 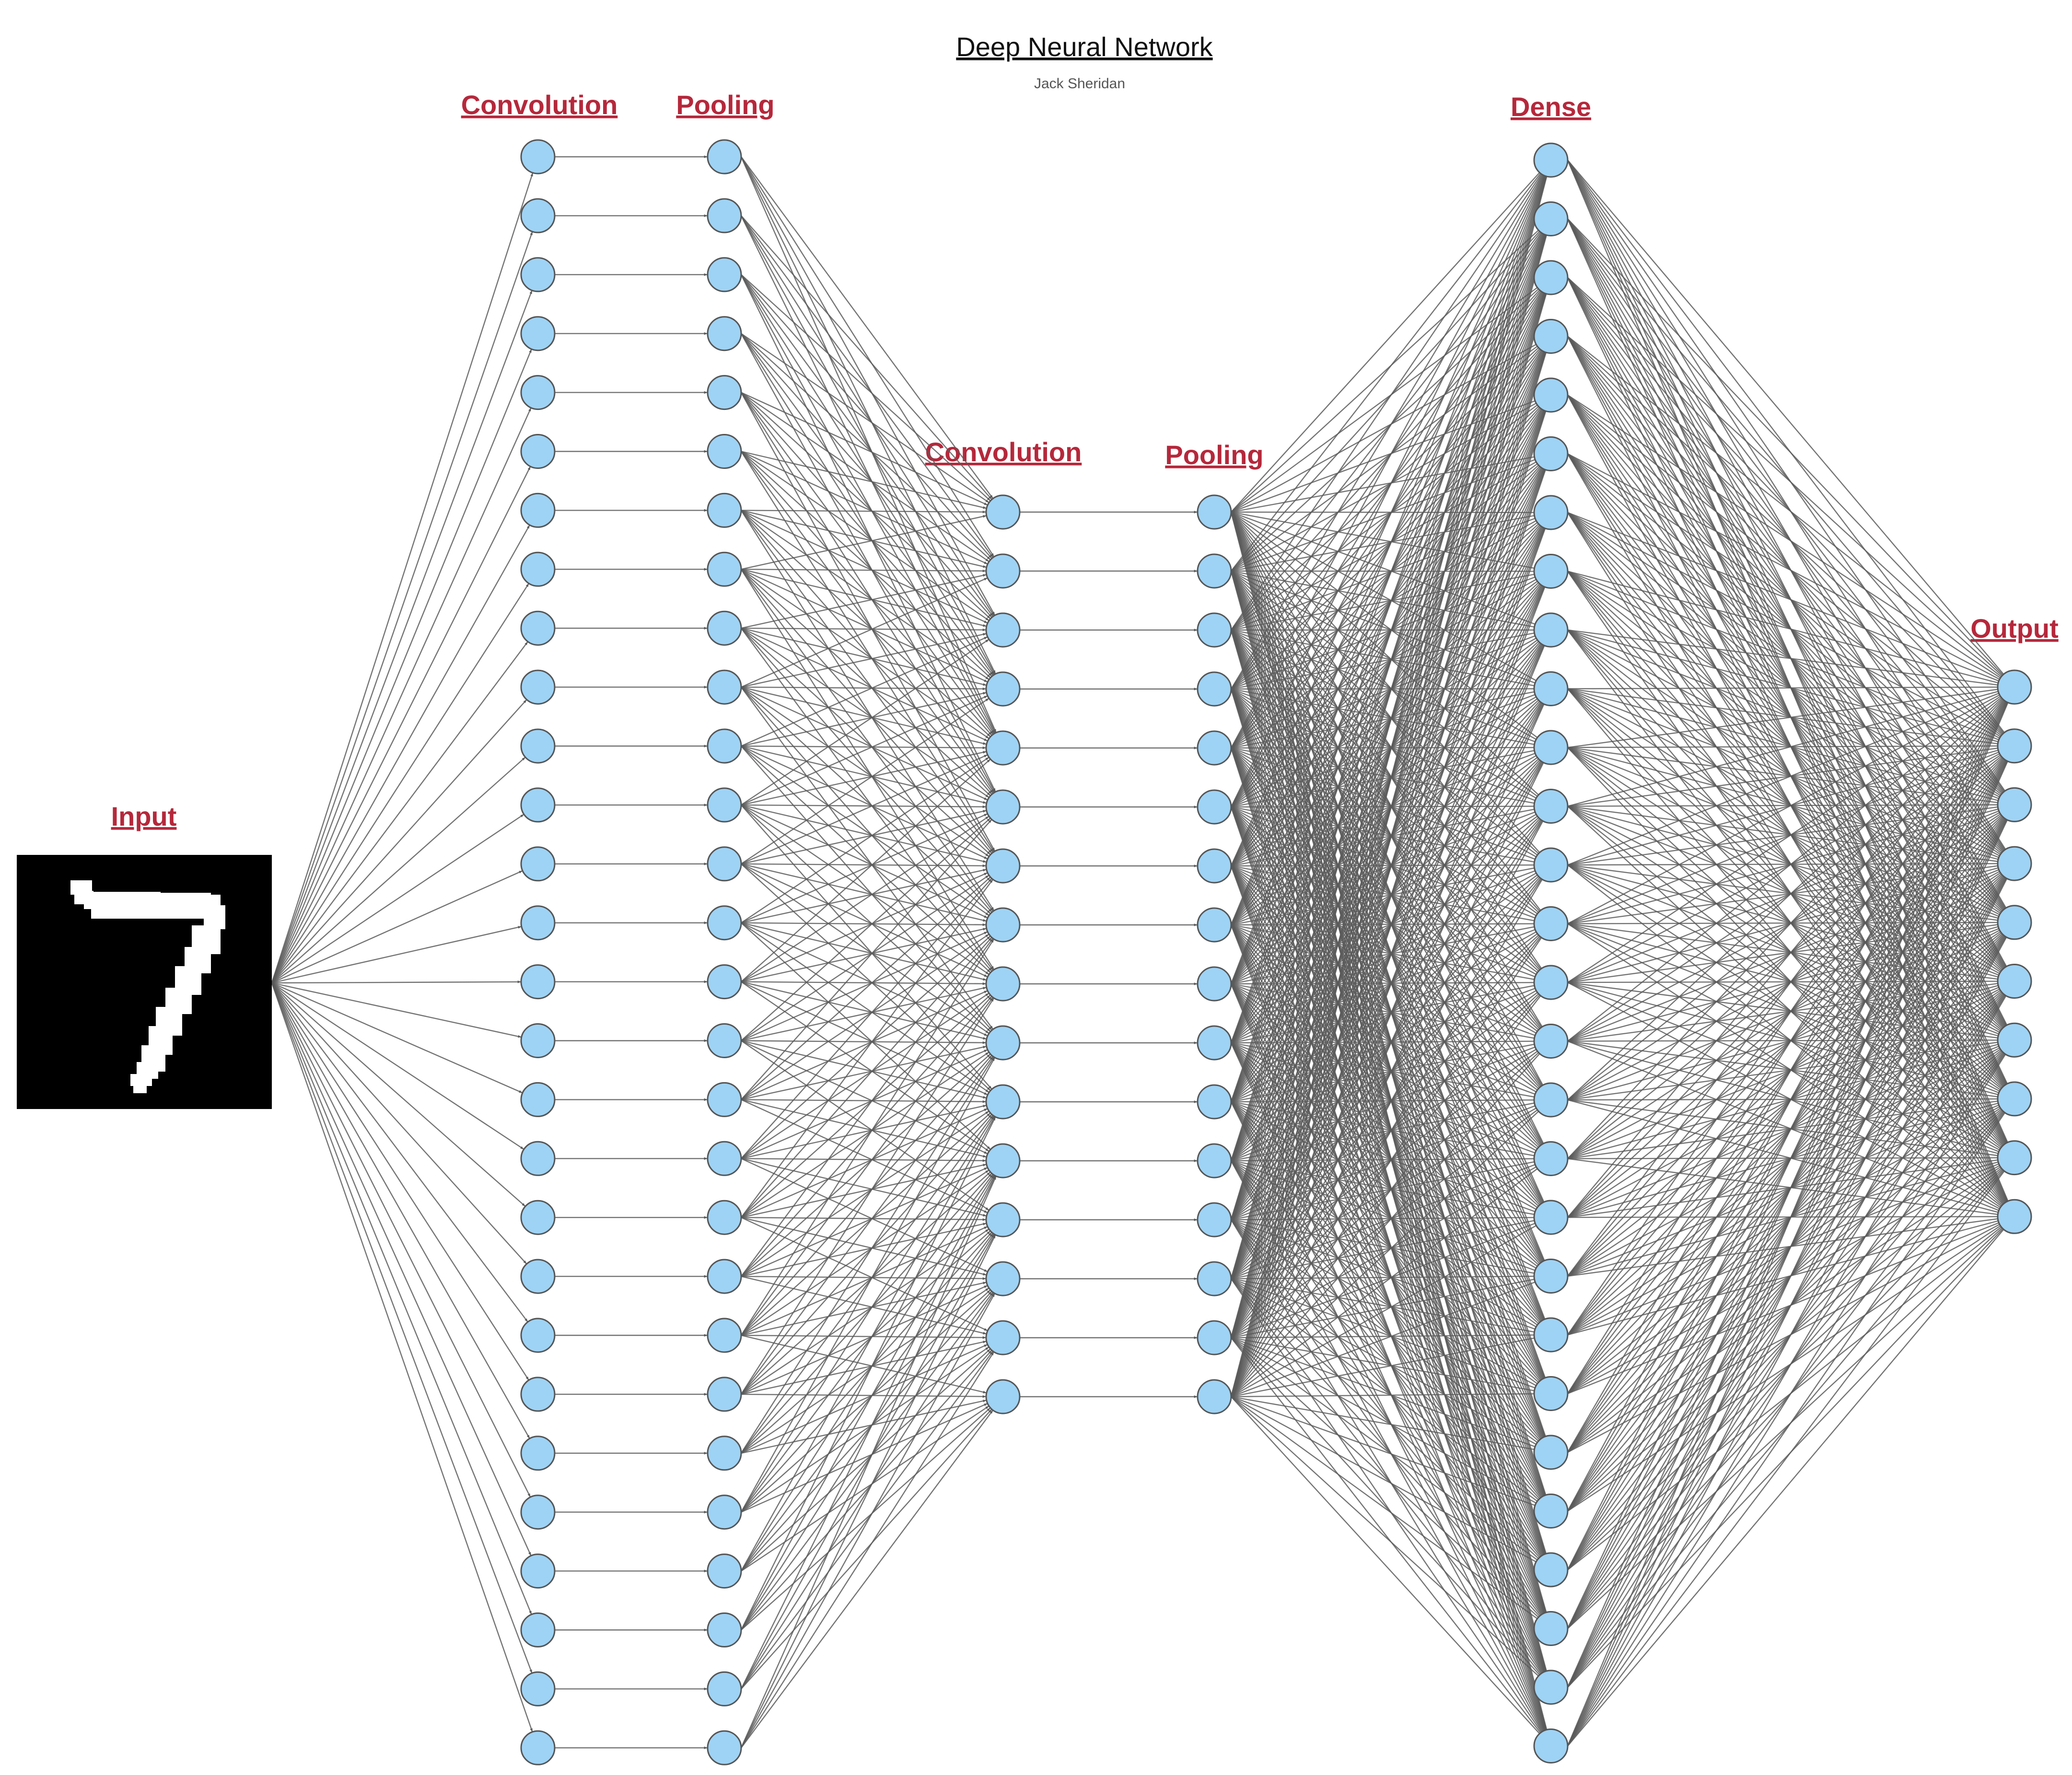 What do you see at coordinates (182, 900) in the screenshot?
I see `digit-pixel-block` at bounding box center [182, 900].